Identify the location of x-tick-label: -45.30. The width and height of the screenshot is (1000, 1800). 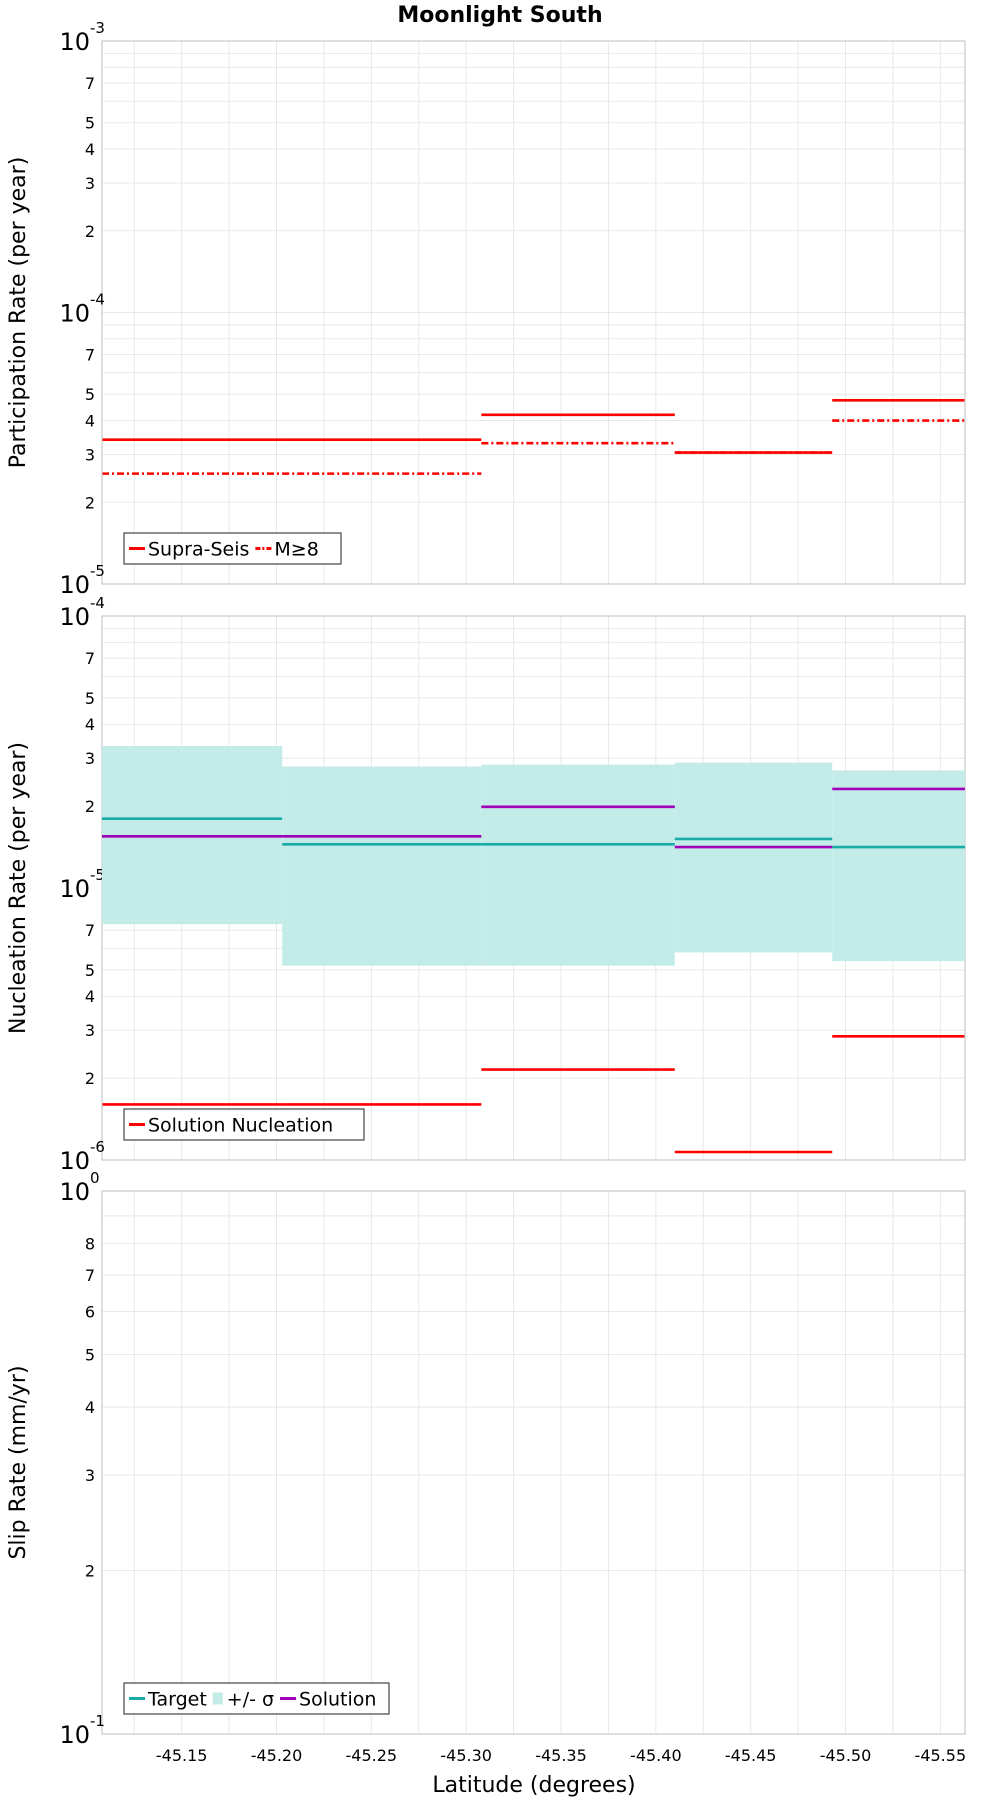
(466, 1755).